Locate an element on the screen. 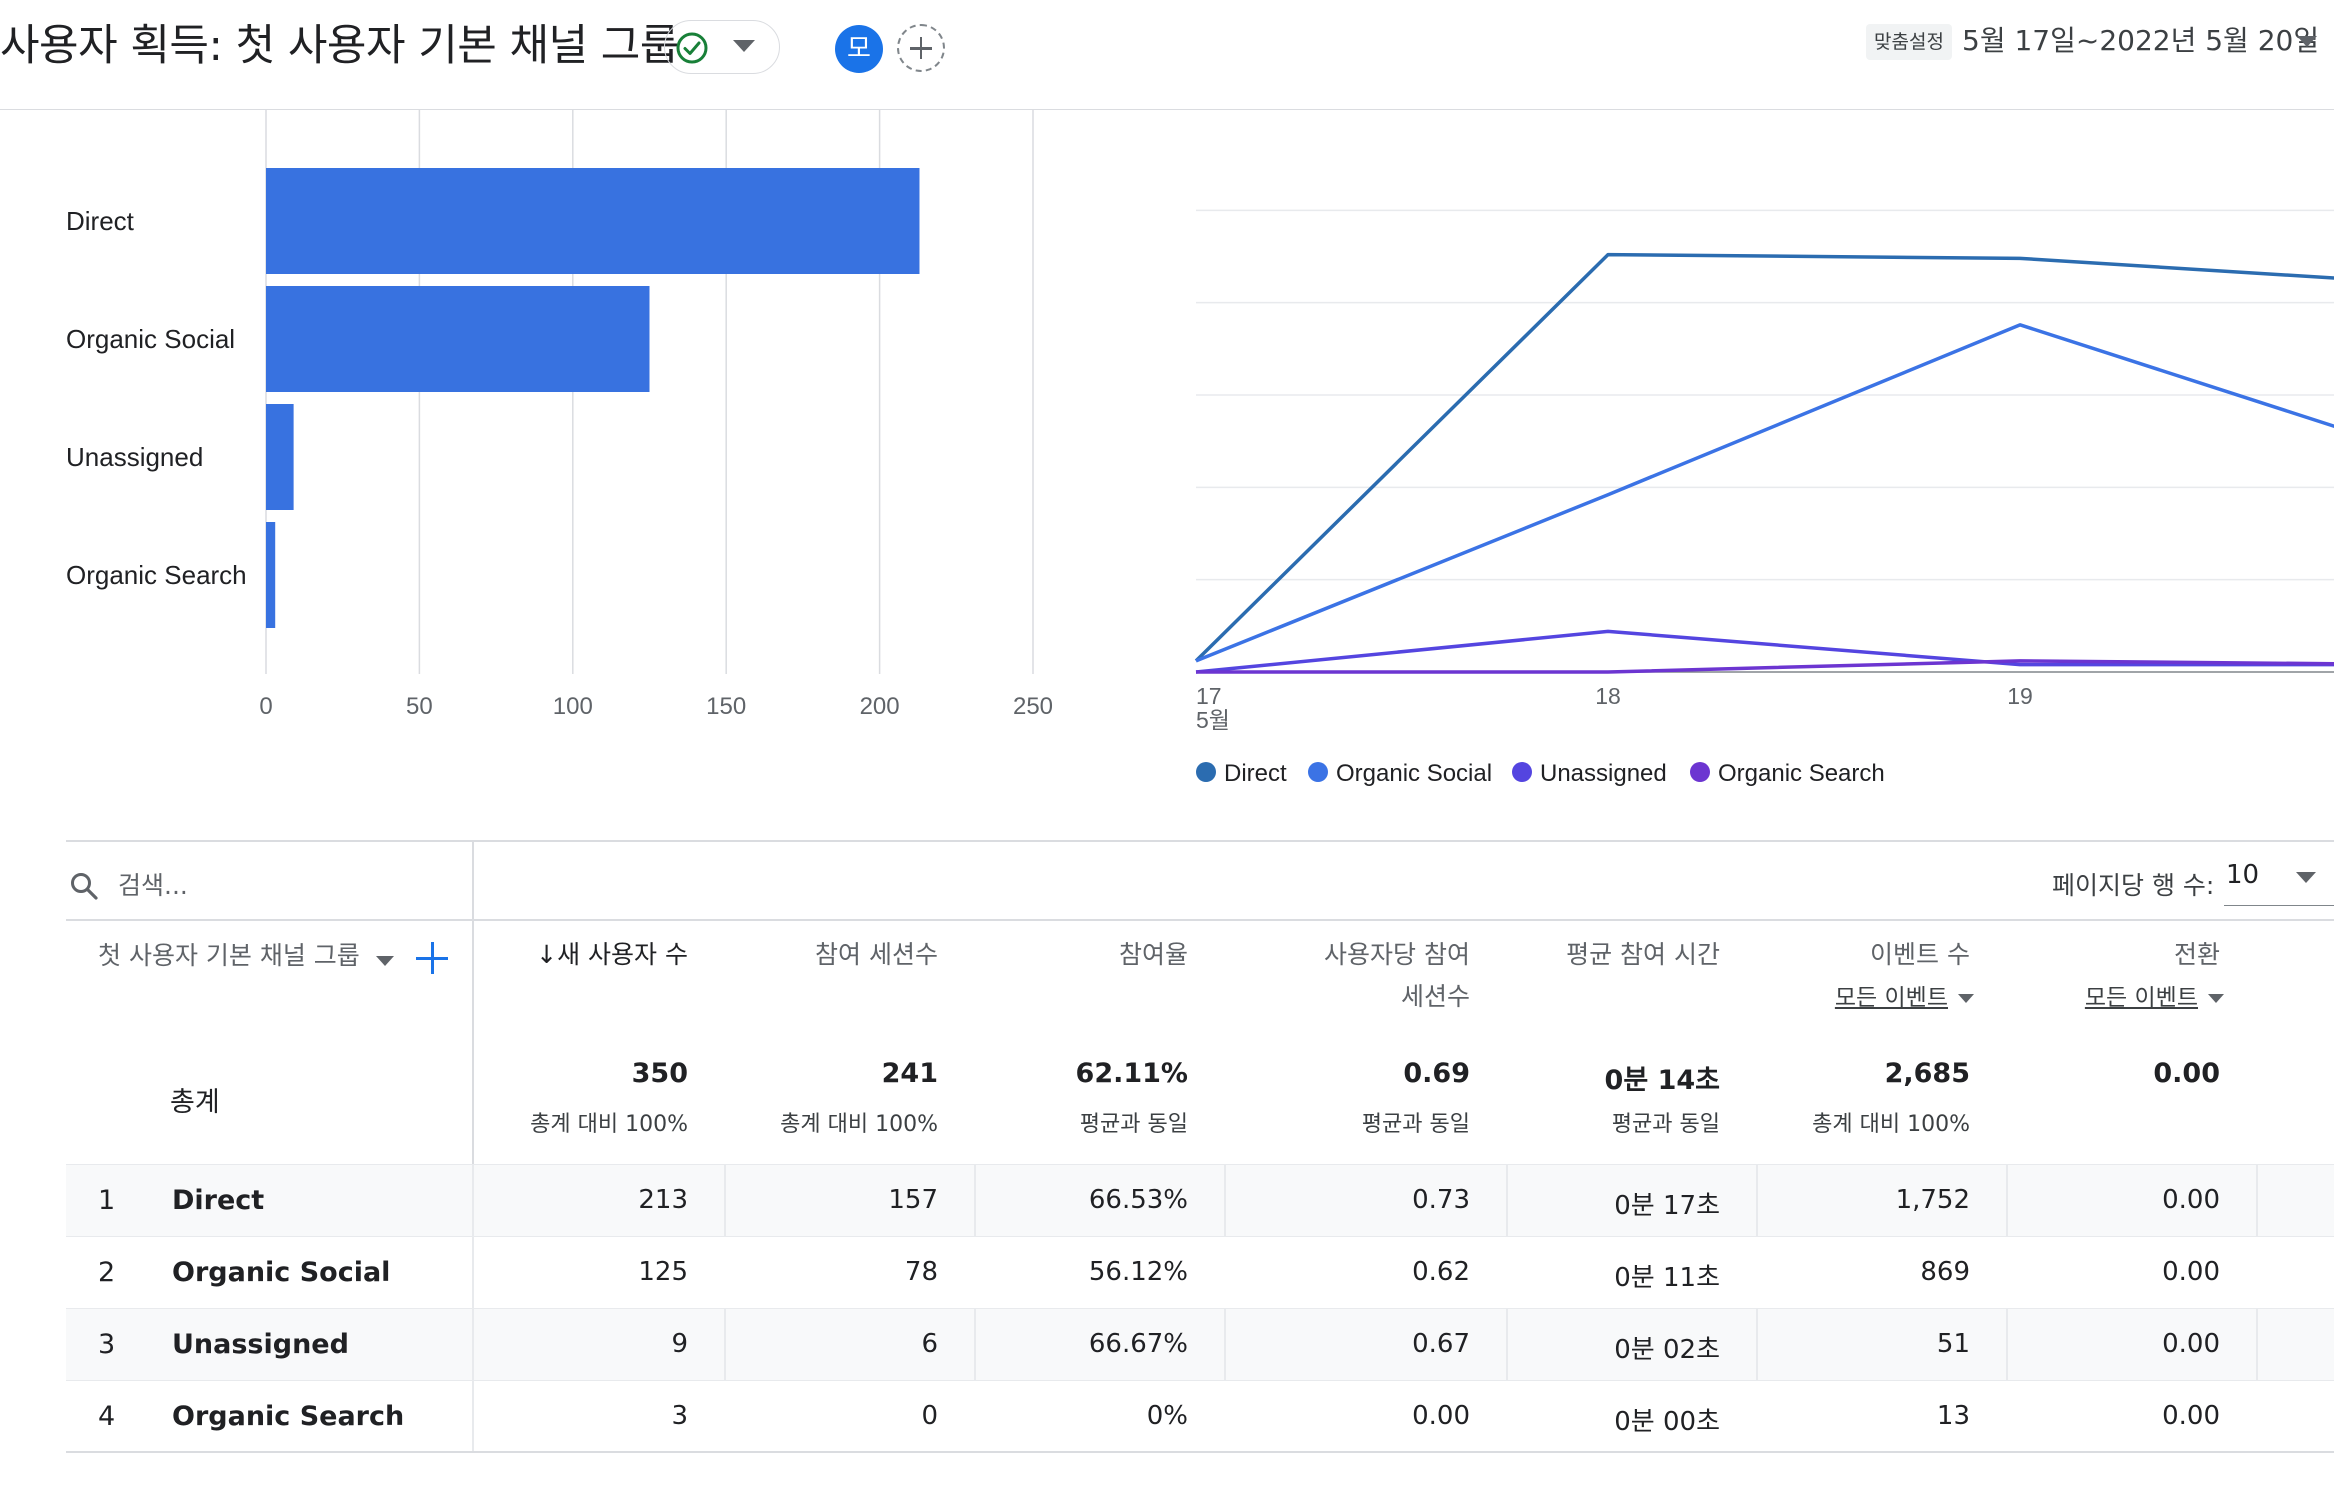 The image size is (2334, 1490). table-cell: 66.53% is located at coordinates (1138, 1200).